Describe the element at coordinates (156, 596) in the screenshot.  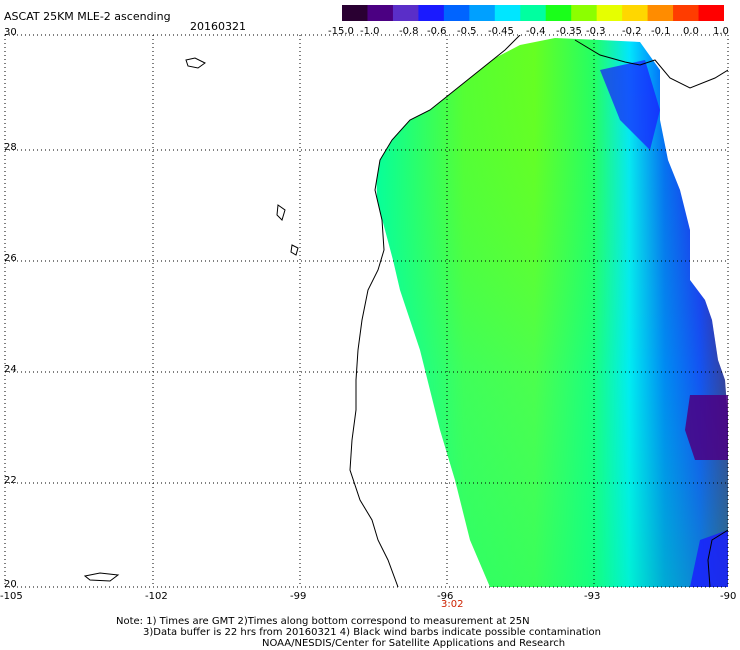
I see `lon-label: -102` at that location.